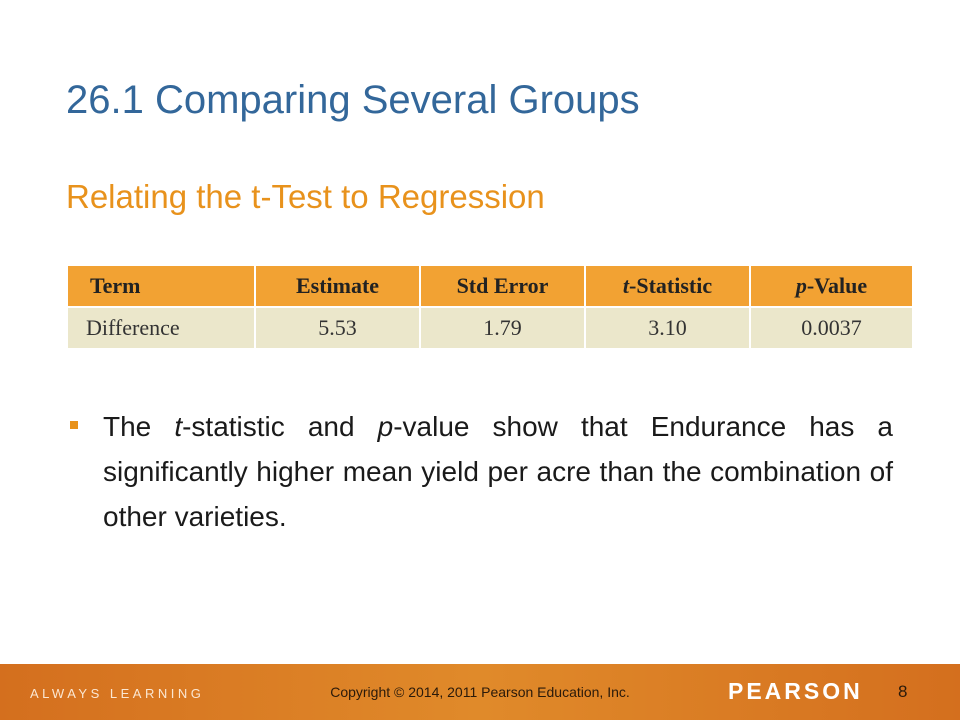 The height and width of the screenshot is (720, 960). I want to click on brand: PEARSON, so click(795, 691).